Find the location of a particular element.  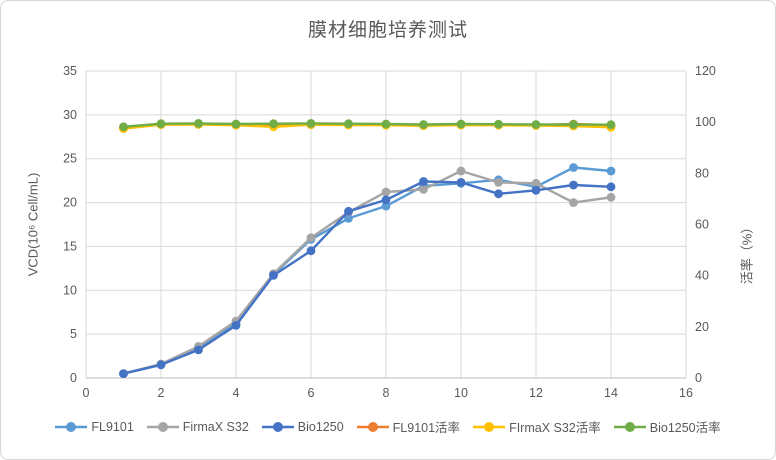

y-left-tick-label: 35 is located at coordinates (70, 71).